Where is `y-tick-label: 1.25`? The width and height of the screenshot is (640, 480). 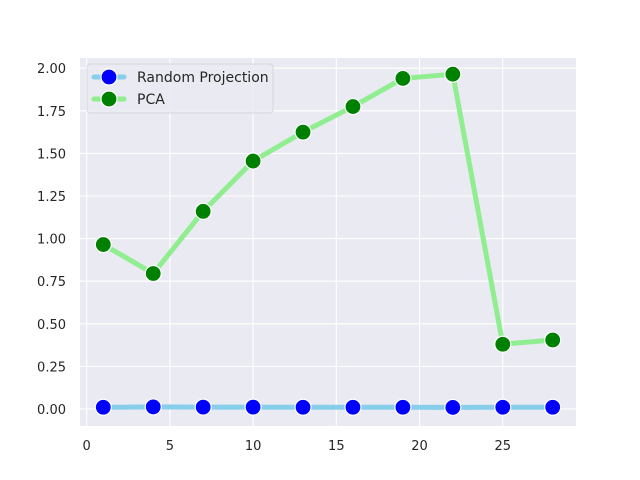 y-tick-label: 1.25 is located at coordinates (51, 197).